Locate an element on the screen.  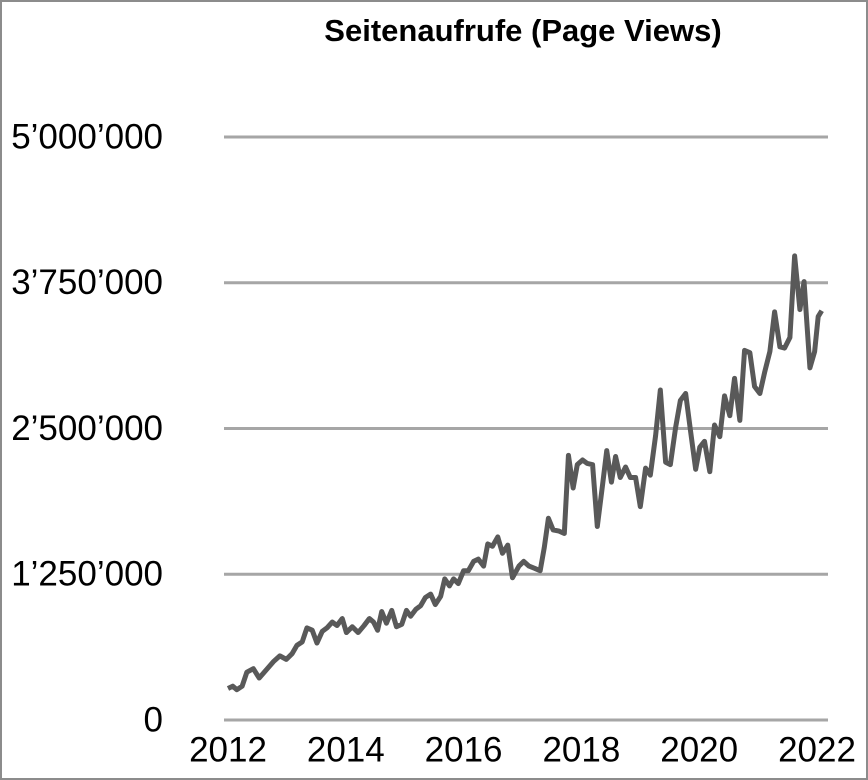
chart-title: Seitenaufrufe (Page Views) is located at coordinates (522, 30).